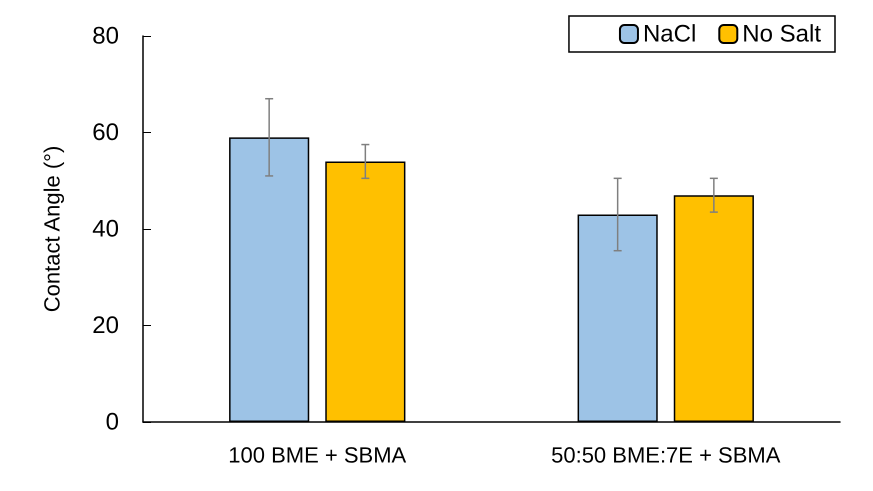  Describe the element at coordinates (782, 34) in the screenshot. I see `legend-label: No Salt` at that location.